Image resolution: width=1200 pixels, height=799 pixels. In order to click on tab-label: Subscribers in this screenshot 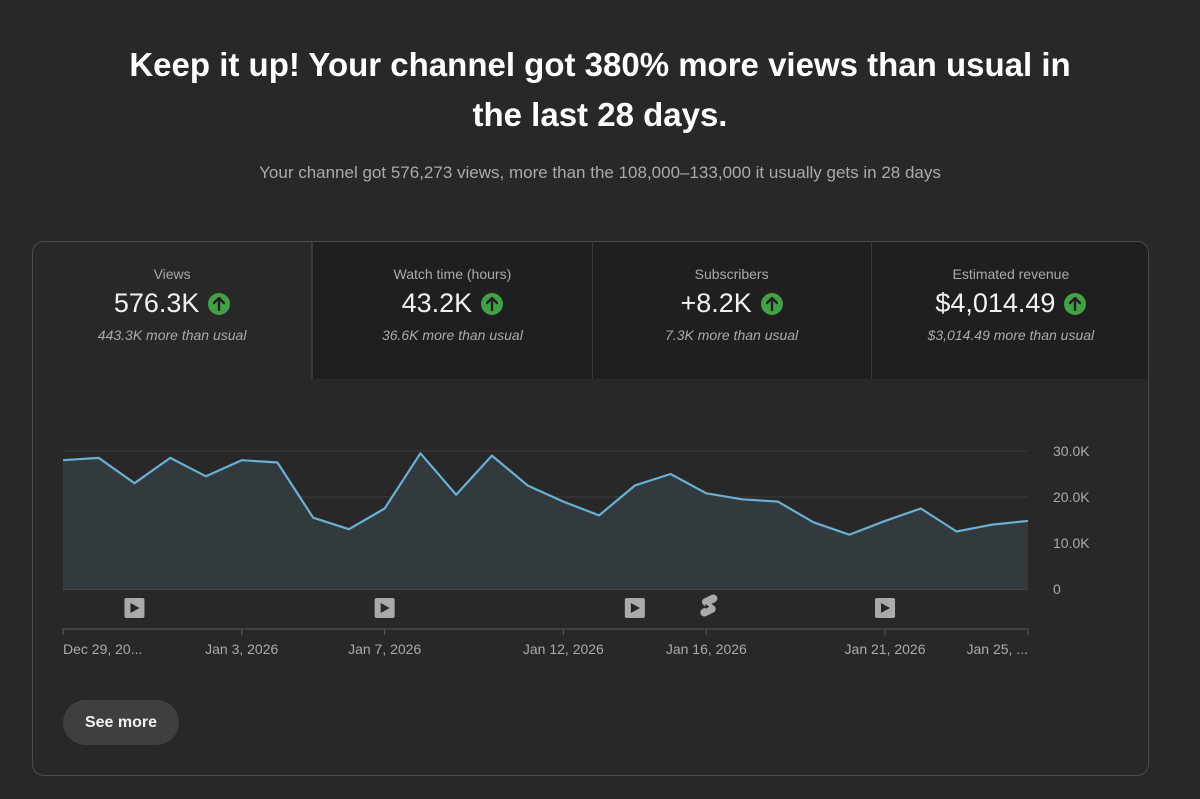, I will do `click(731, 274)`.